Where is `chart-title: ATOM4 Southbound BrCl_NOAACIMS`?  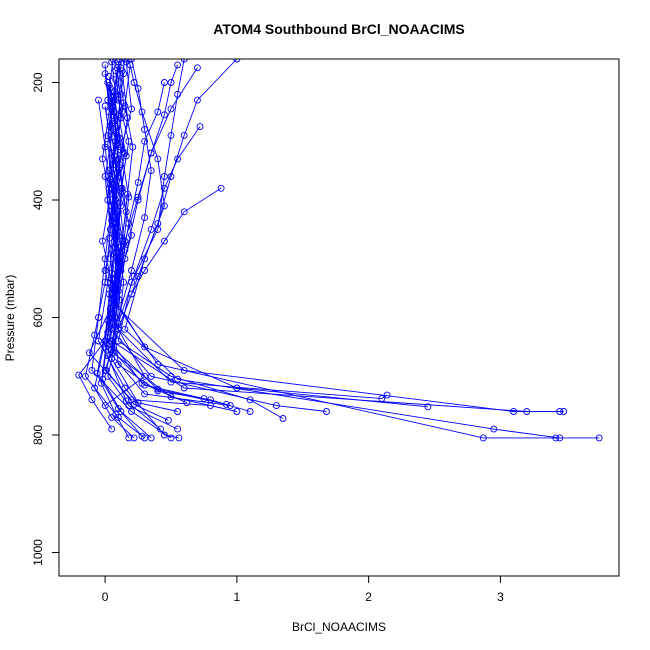 chart-title: ATOM4 Southbound BrCl_NOAACIMS is located at coordinates (338, 29).